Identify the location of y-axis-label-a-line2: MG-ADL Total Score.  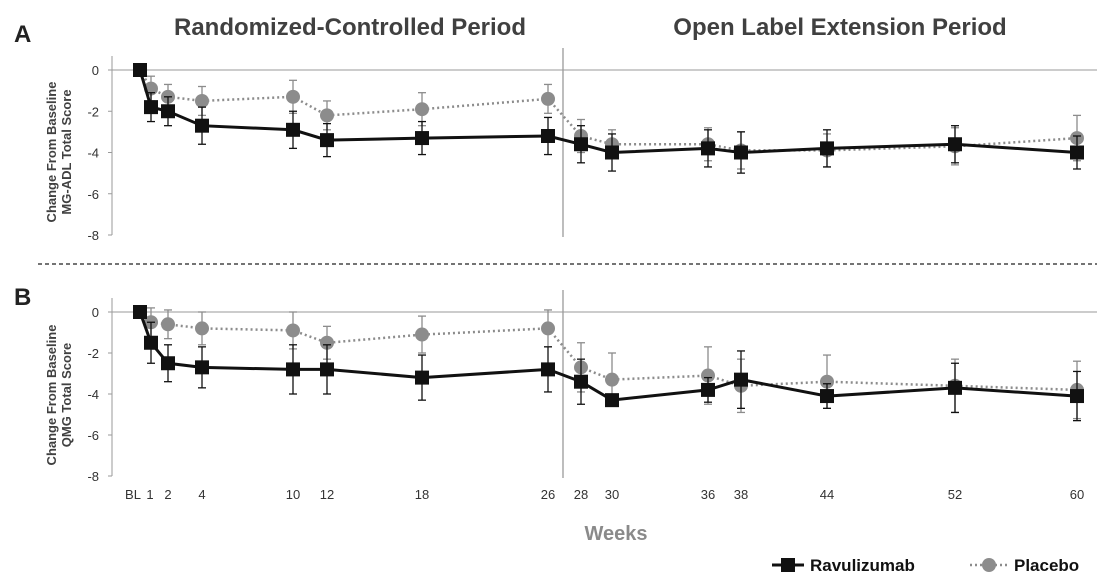
(66, 151).